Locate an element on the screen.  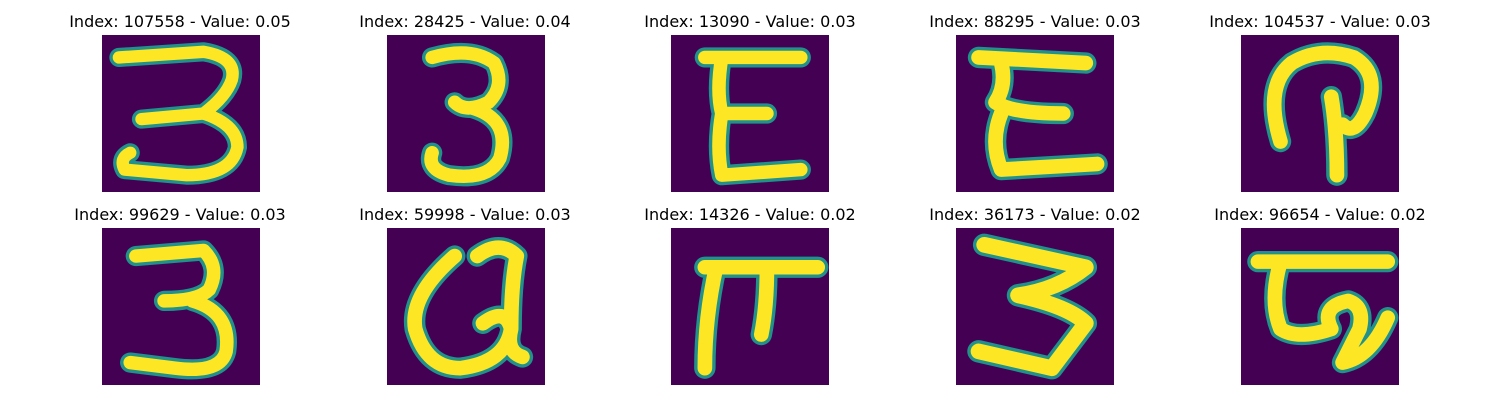
panel-title: Index: 107558 - Value: 0.05 is located at coordinates (180, 21).